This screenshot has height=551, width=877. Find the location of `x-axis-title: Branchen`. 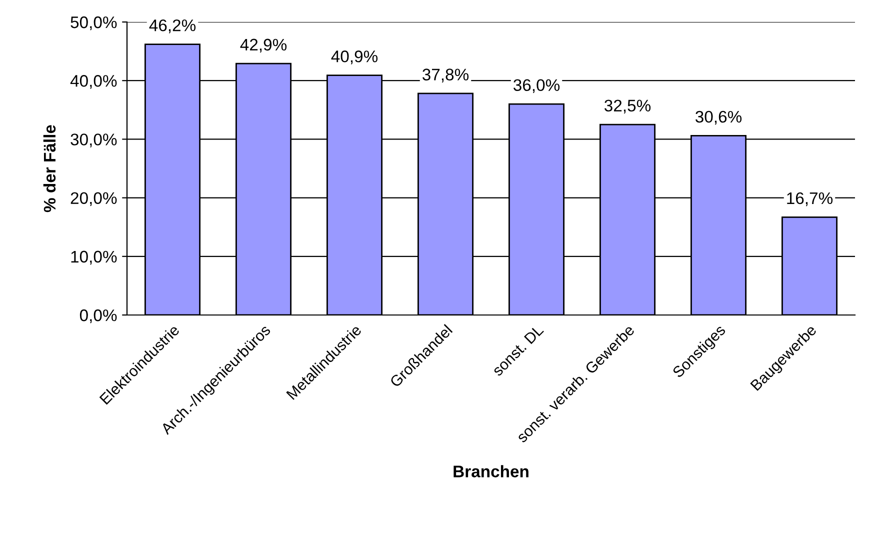

x-axis-title: Branchen is located at coordinates (491, 471).